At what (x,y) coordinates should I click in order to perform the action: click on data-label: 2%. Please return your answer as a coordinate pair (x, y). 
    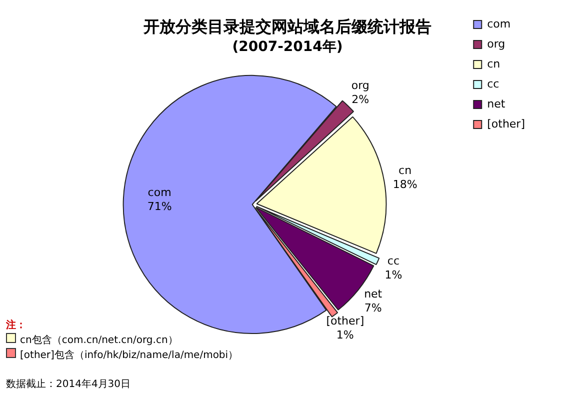
    Looking at the image, I should click on (361, 99).